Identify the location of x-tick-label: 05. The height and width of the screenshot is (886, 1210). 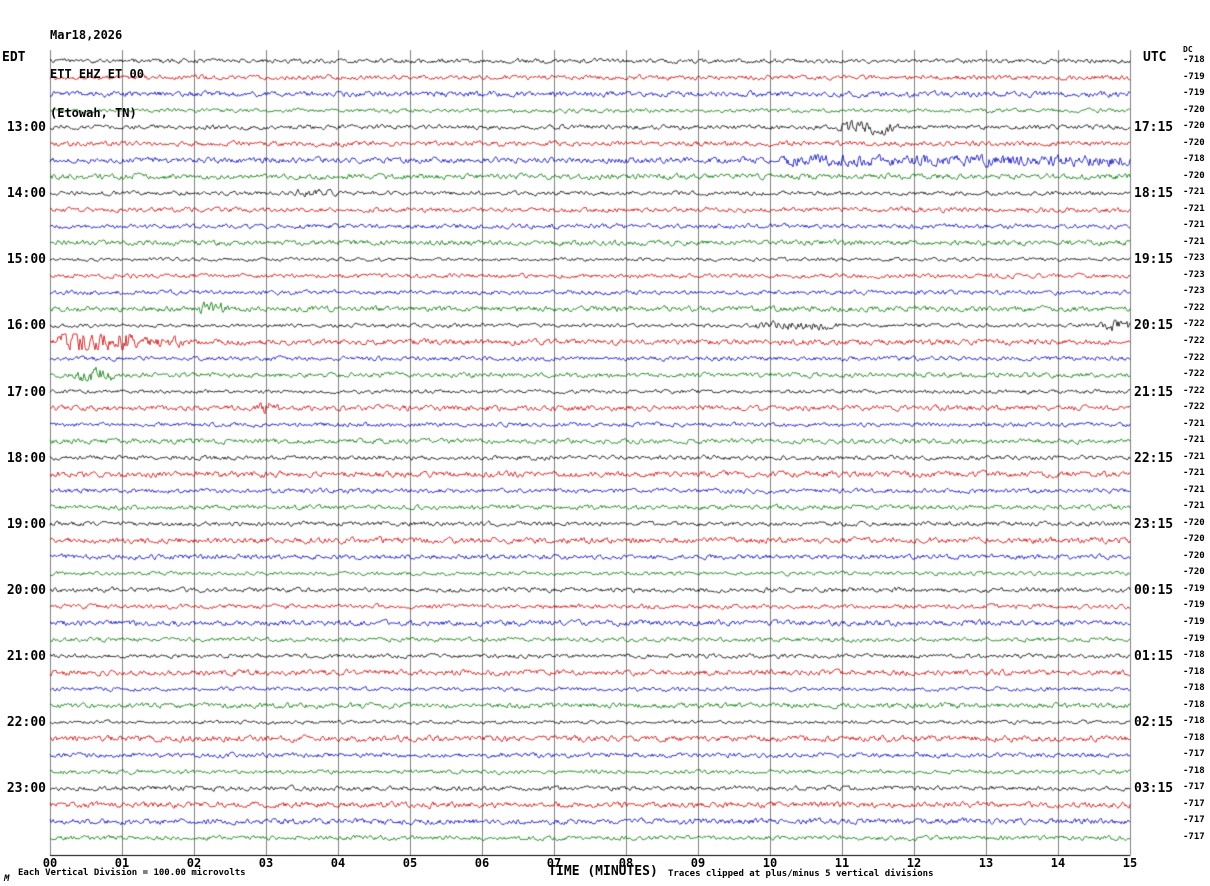
(410, 863).